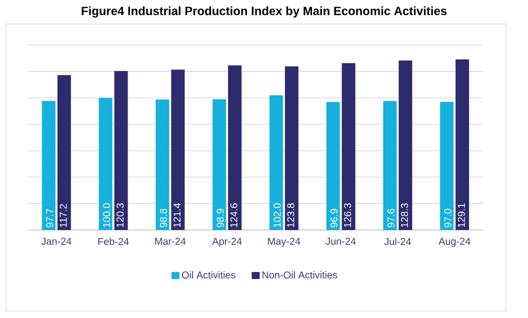  Describe the element at coordinates (461, 215) in the screenshot. I see `data-label: 129.1` at that location.